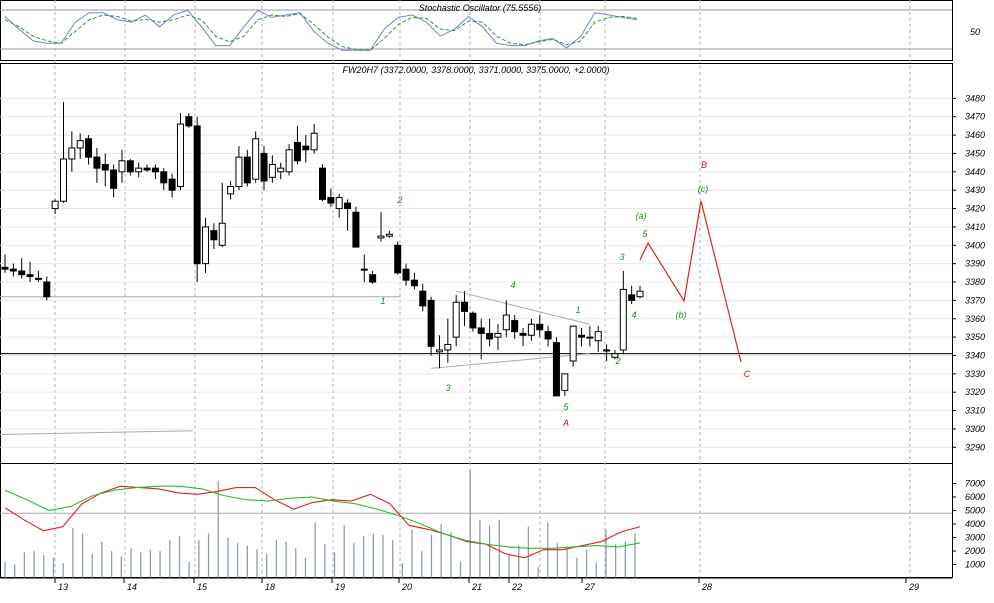 This screenshot has width=994, height=603. Describe the element at coordinates (132, 587) in the screenshot. I see `x-tick-label: 14` at that location.